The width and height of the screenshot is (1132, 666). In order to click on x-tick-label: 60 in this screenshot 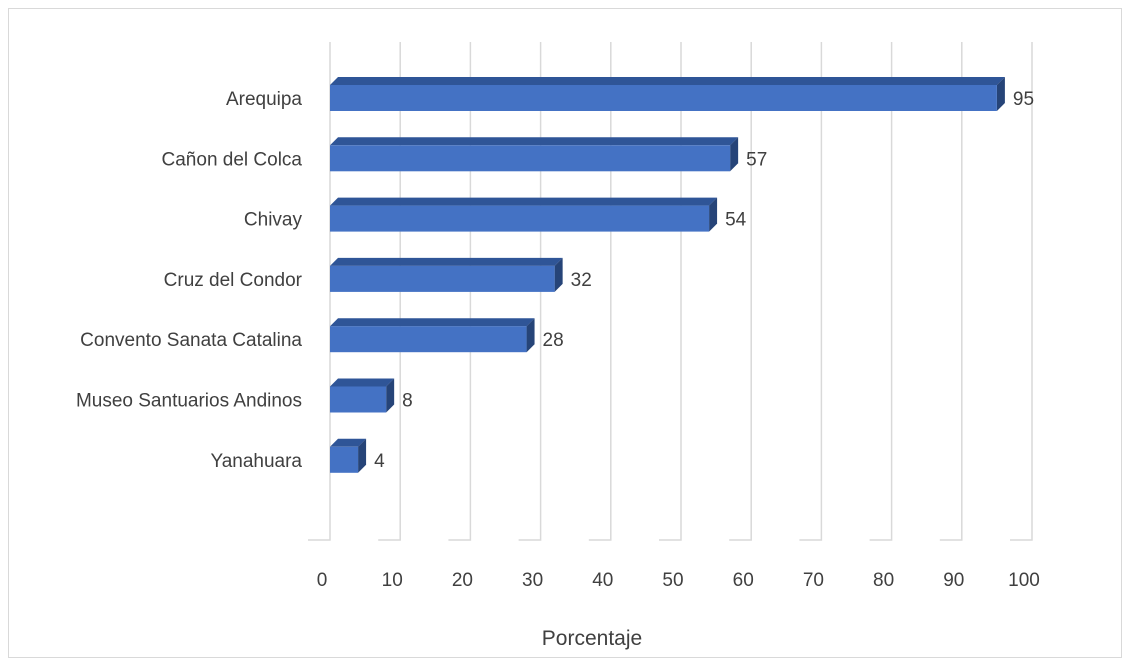, I will do `click(743, 580)`.